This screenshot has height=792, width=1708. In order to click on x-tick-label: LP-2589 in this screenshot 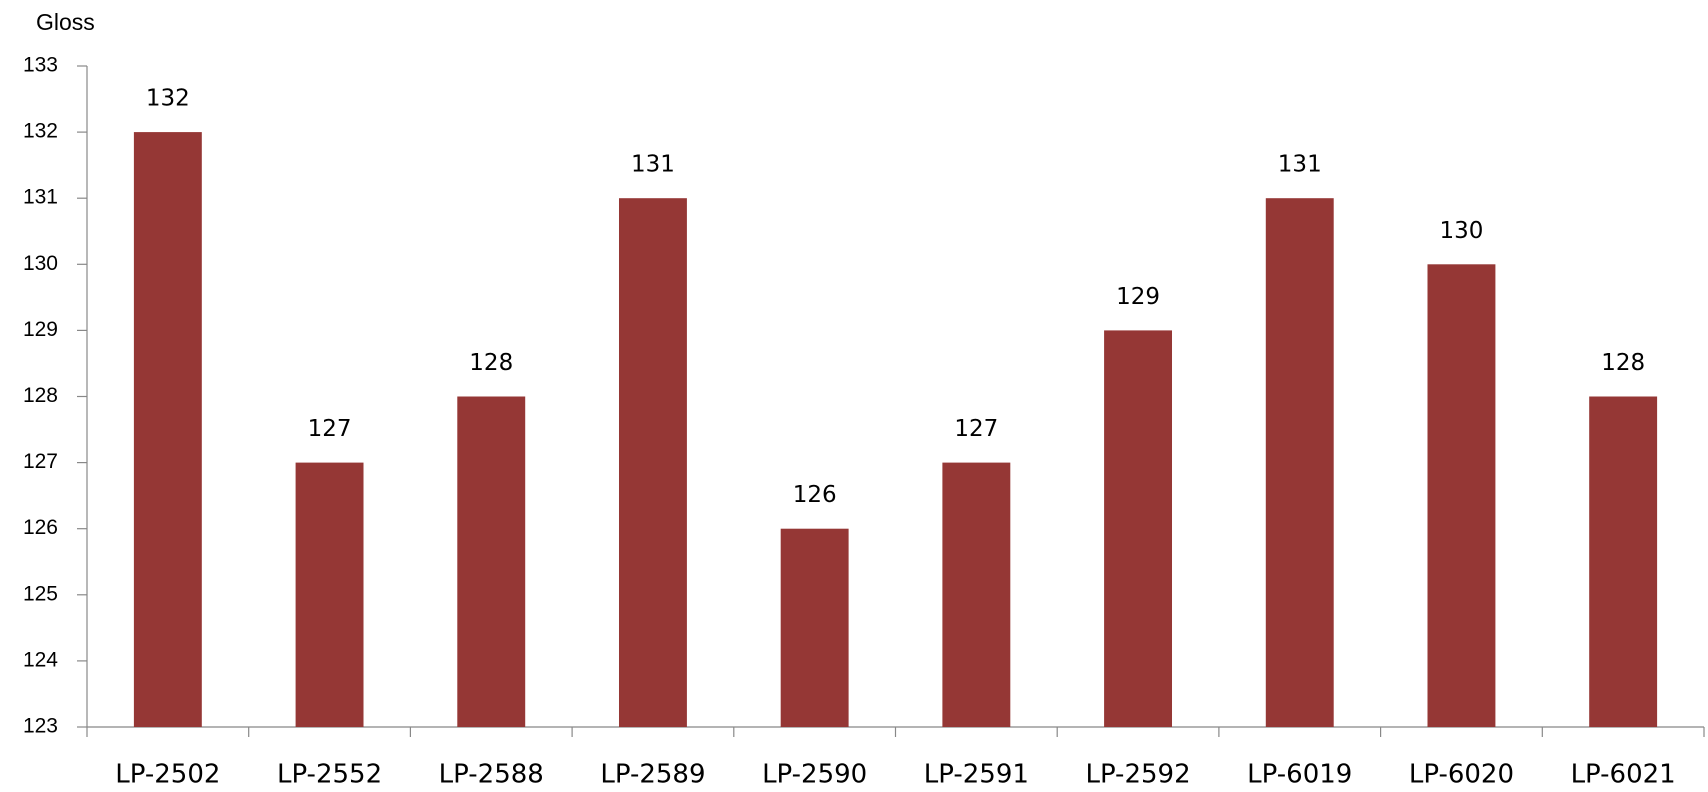, I will do `click(652, 775)`.